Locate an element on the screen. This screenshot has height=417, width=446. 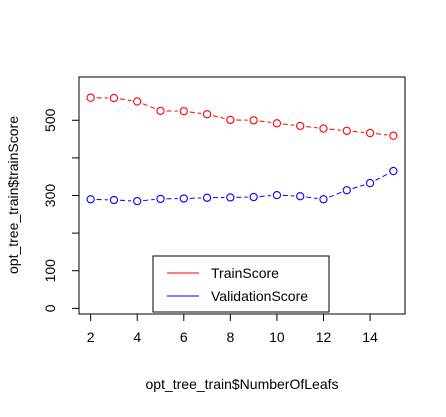
legend: TrainScore ValidationScore is located at coordinates (241, 284).